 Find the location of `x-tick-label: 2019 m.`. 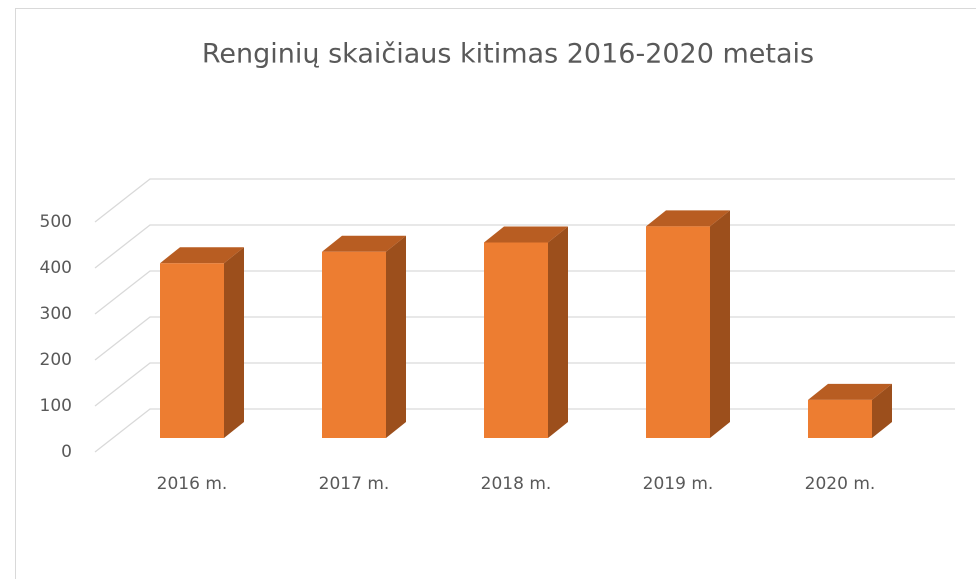

x-tick-label: 2019 m. is located at coordinates (678, 484).